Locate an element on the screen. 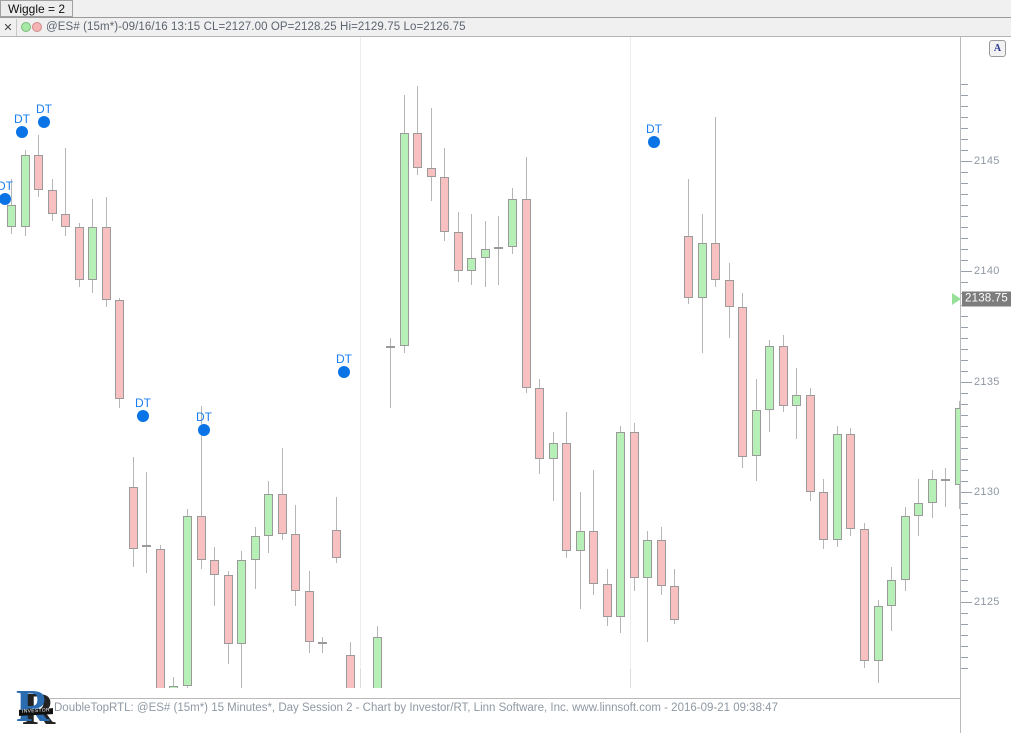 This screenshot has height=734, width=1011. wiggle-label: Wiggle = 2 is located at coordinates (37, 8).